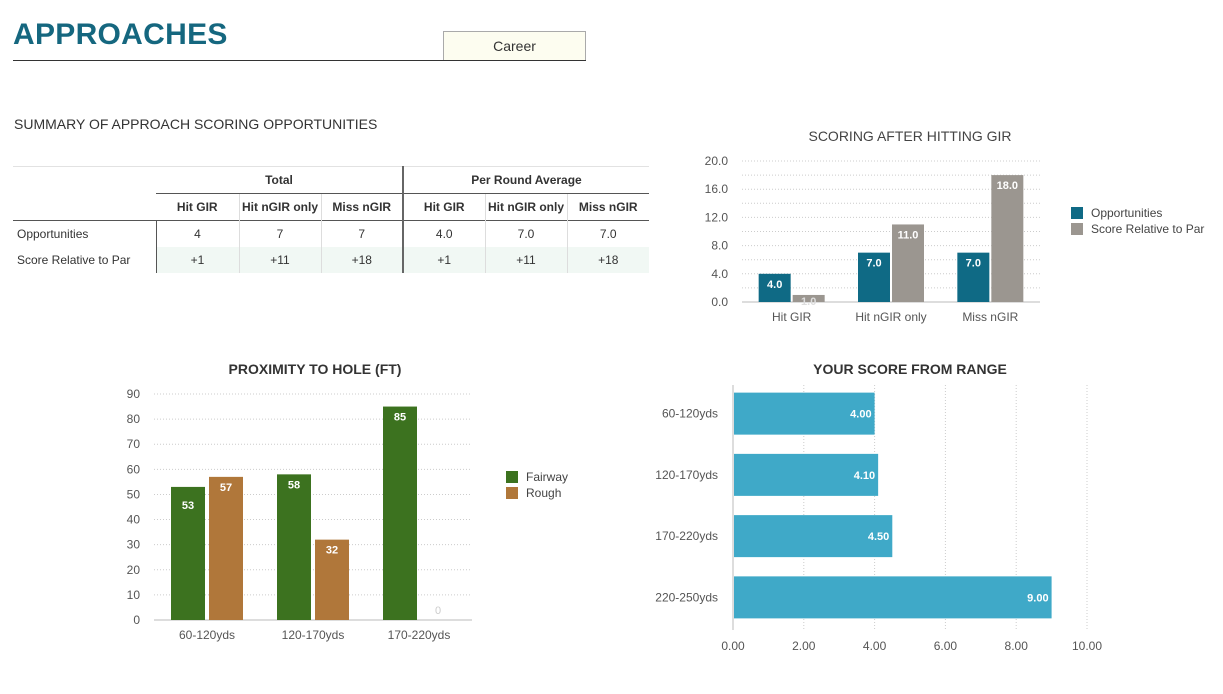  What do you see at coordinates (294, 485) in the screenshot?
I see `data-label: 58` at bounding box center [294, 485].